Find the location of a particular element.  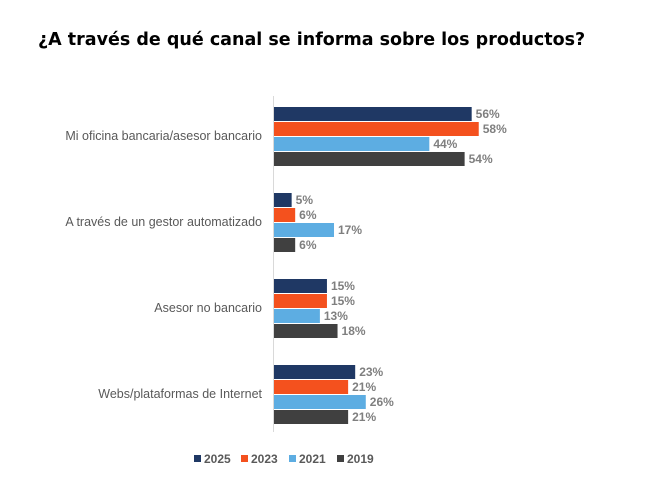

legend: 2025 2023 2021 2019 is located at coordinates (284, 459).